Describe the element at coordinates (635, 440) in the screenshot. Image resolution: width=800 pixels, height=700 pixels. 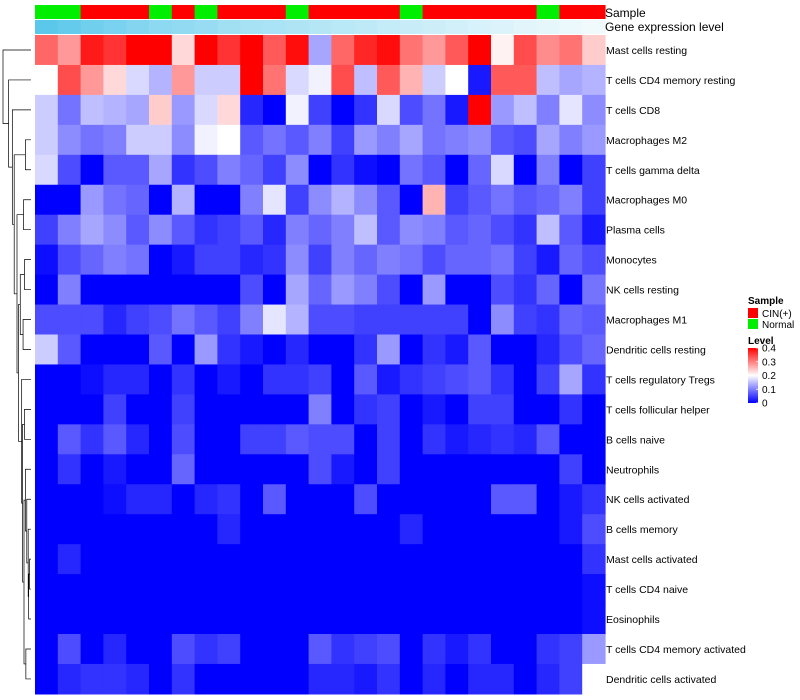
I see `row-label: B cells naive` at that location.